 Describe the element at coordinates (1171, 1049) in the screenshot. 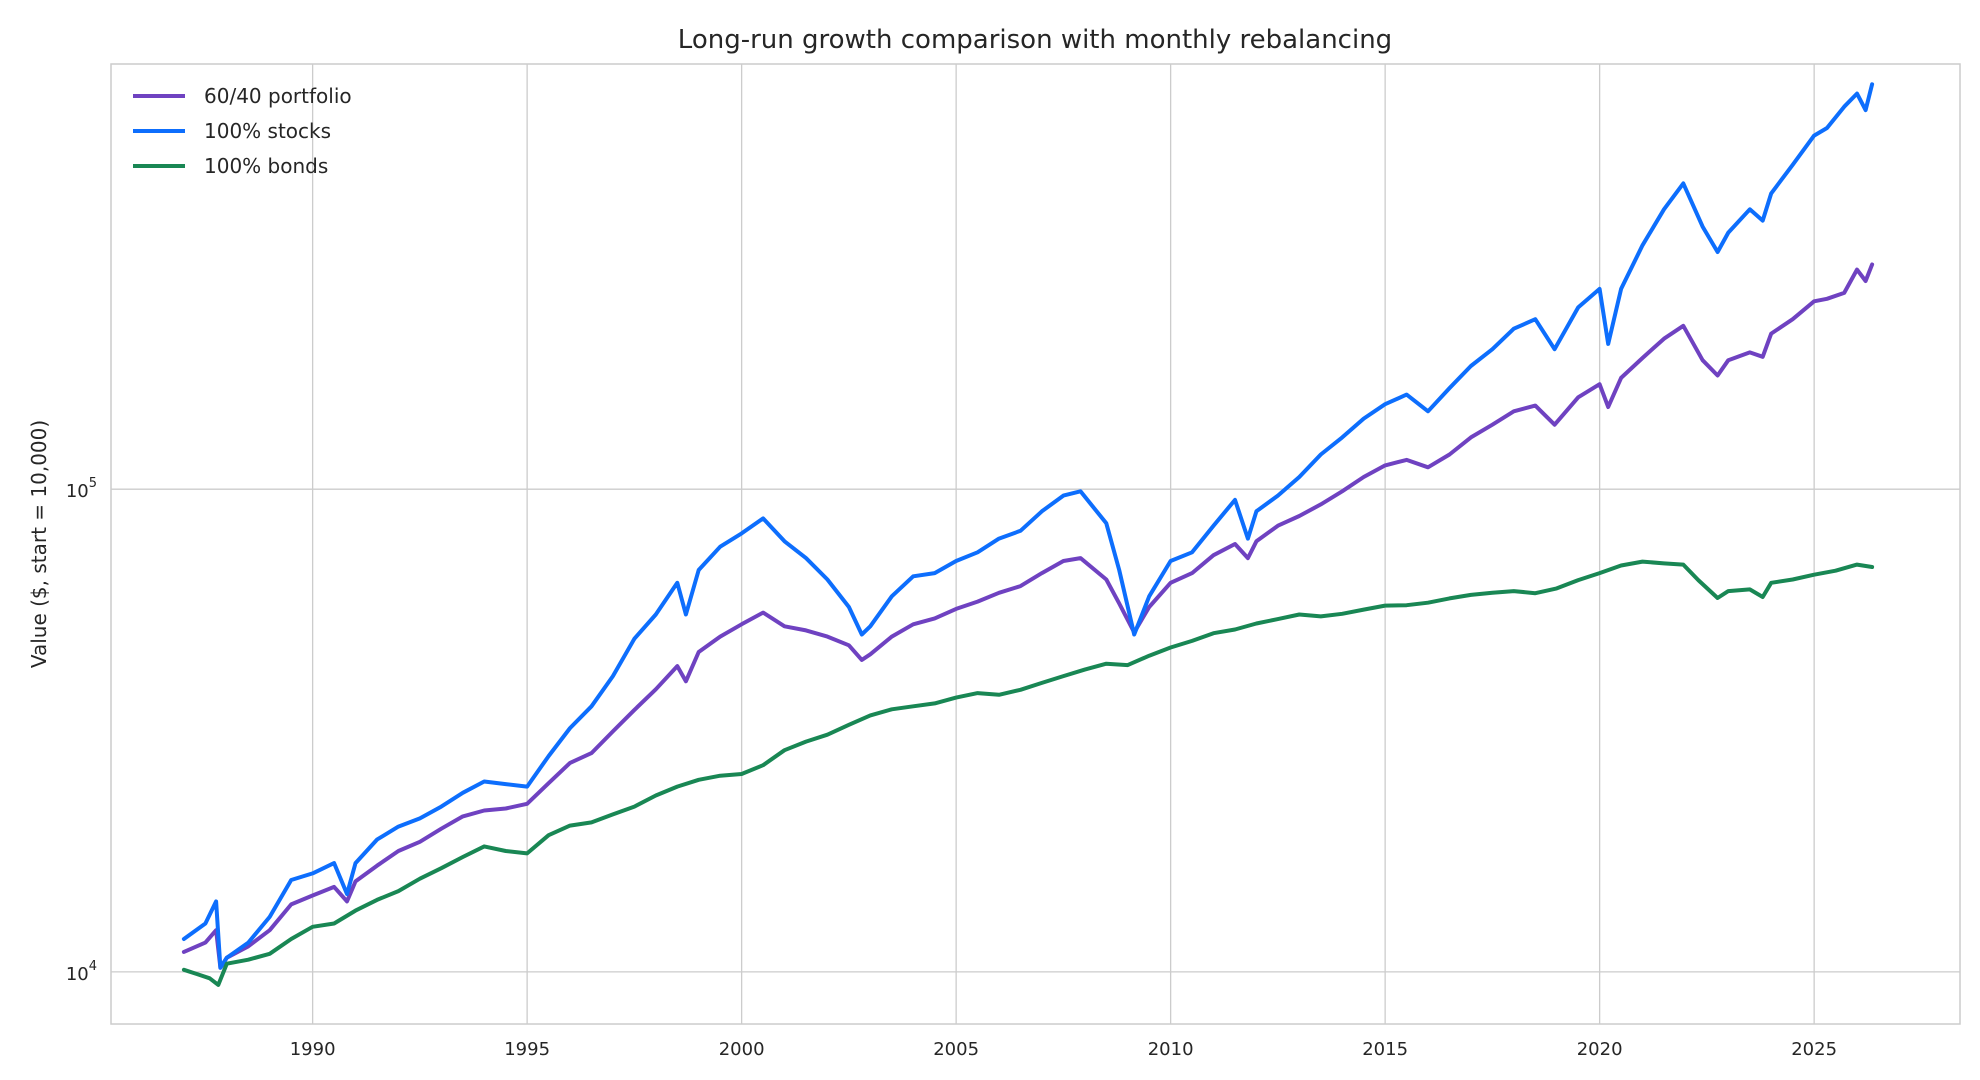

I see `x-tick-label: 2010` at that location.